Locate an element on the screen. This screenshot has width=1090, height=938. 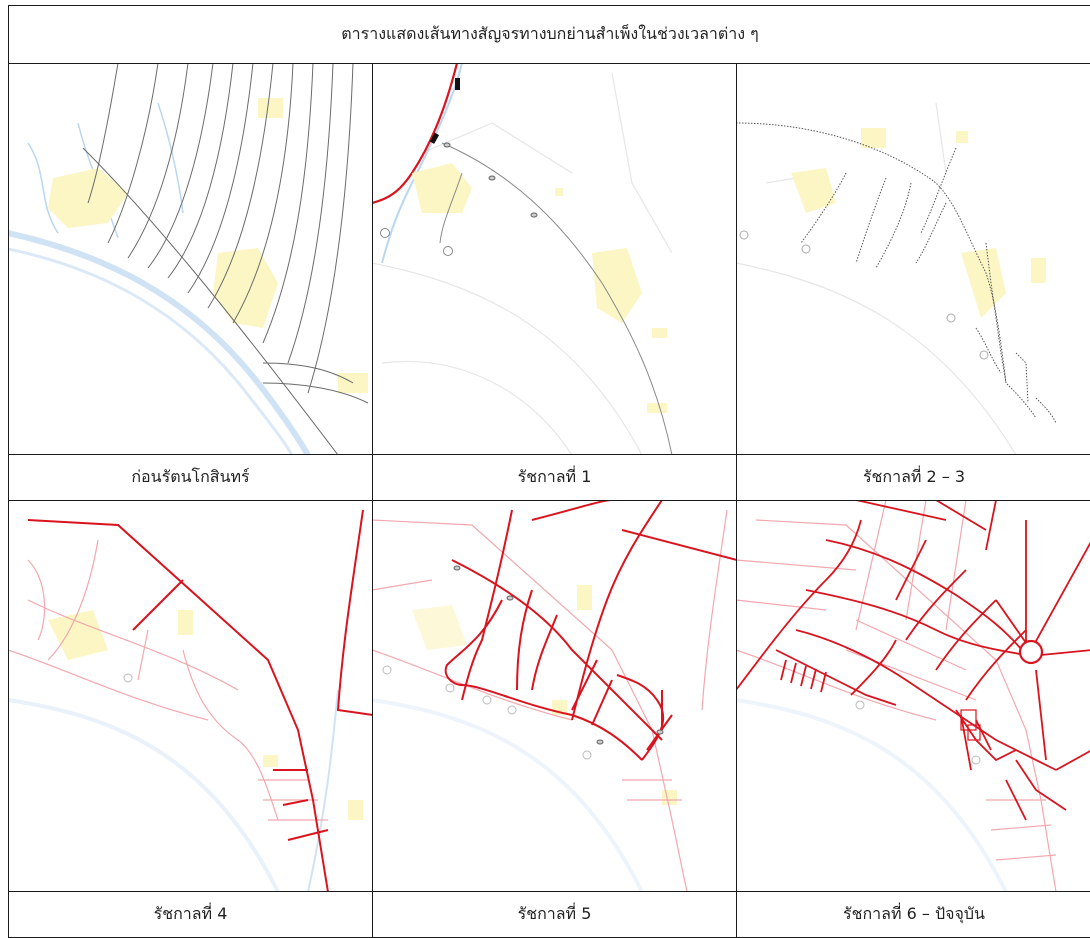
caption-rama-2-3: รัชกาลที่ 2 – 3 is located at coordinates (914, 476).